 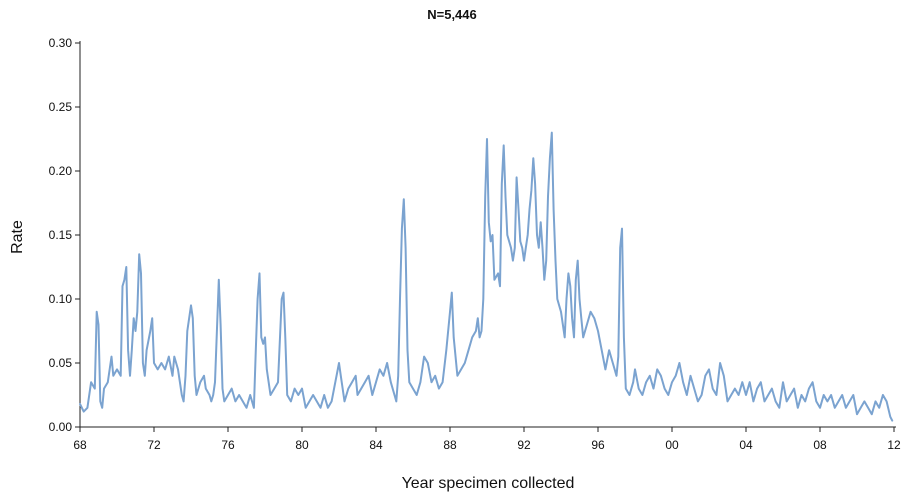 I want to click on y-axis: 0.00 0.05 0.10 0.15 0.20 0.25 0.30, so click(x=65, y=235).